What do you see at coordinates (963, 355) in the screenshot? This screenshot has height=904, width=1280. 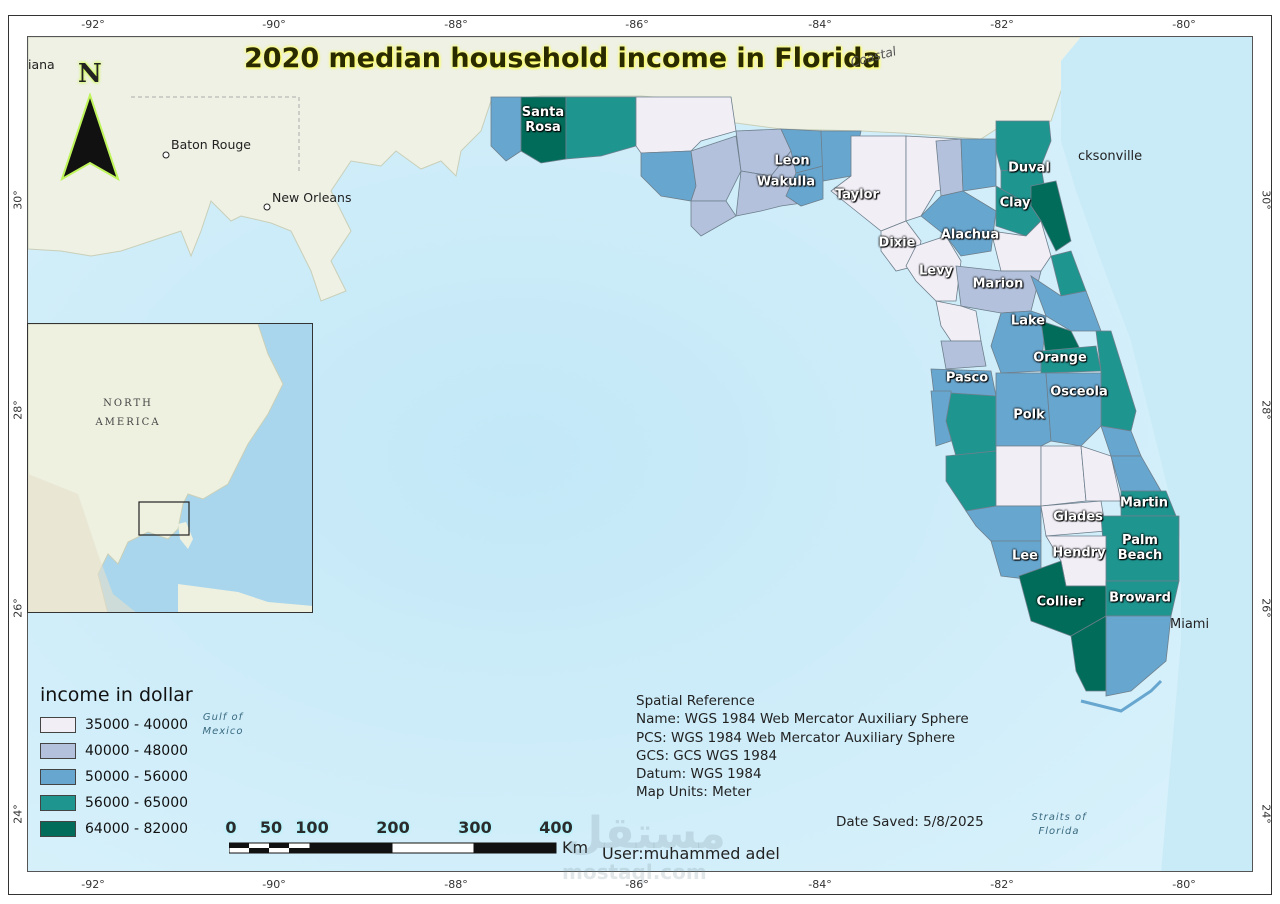 I see `county-hernando` at bounding box center [963, 355].